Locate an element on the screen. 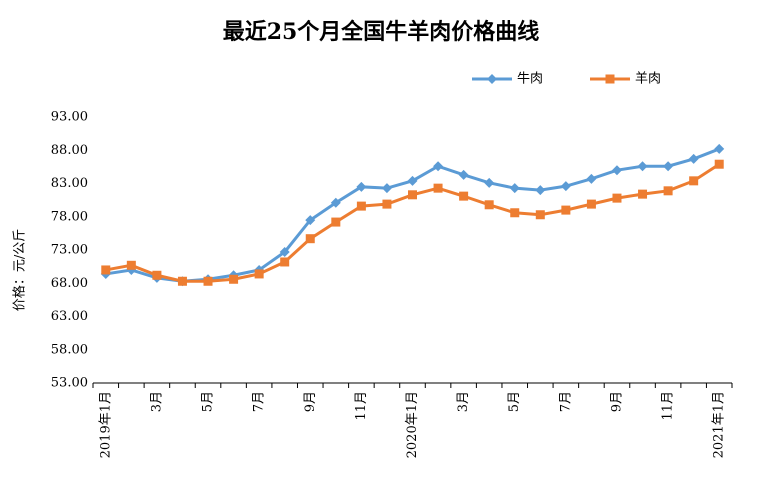  x-tick-label: 2019年1月 is located at coordinates (105, 424).